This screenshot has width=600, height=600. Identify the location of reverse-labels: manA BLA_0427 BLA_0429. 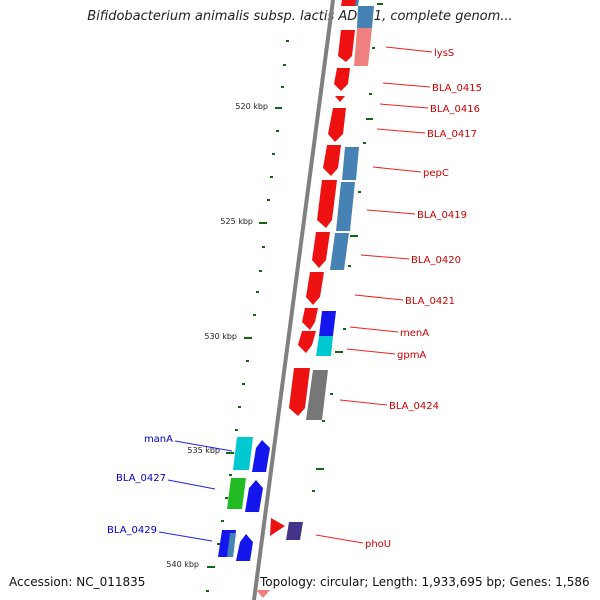
(140, 485).